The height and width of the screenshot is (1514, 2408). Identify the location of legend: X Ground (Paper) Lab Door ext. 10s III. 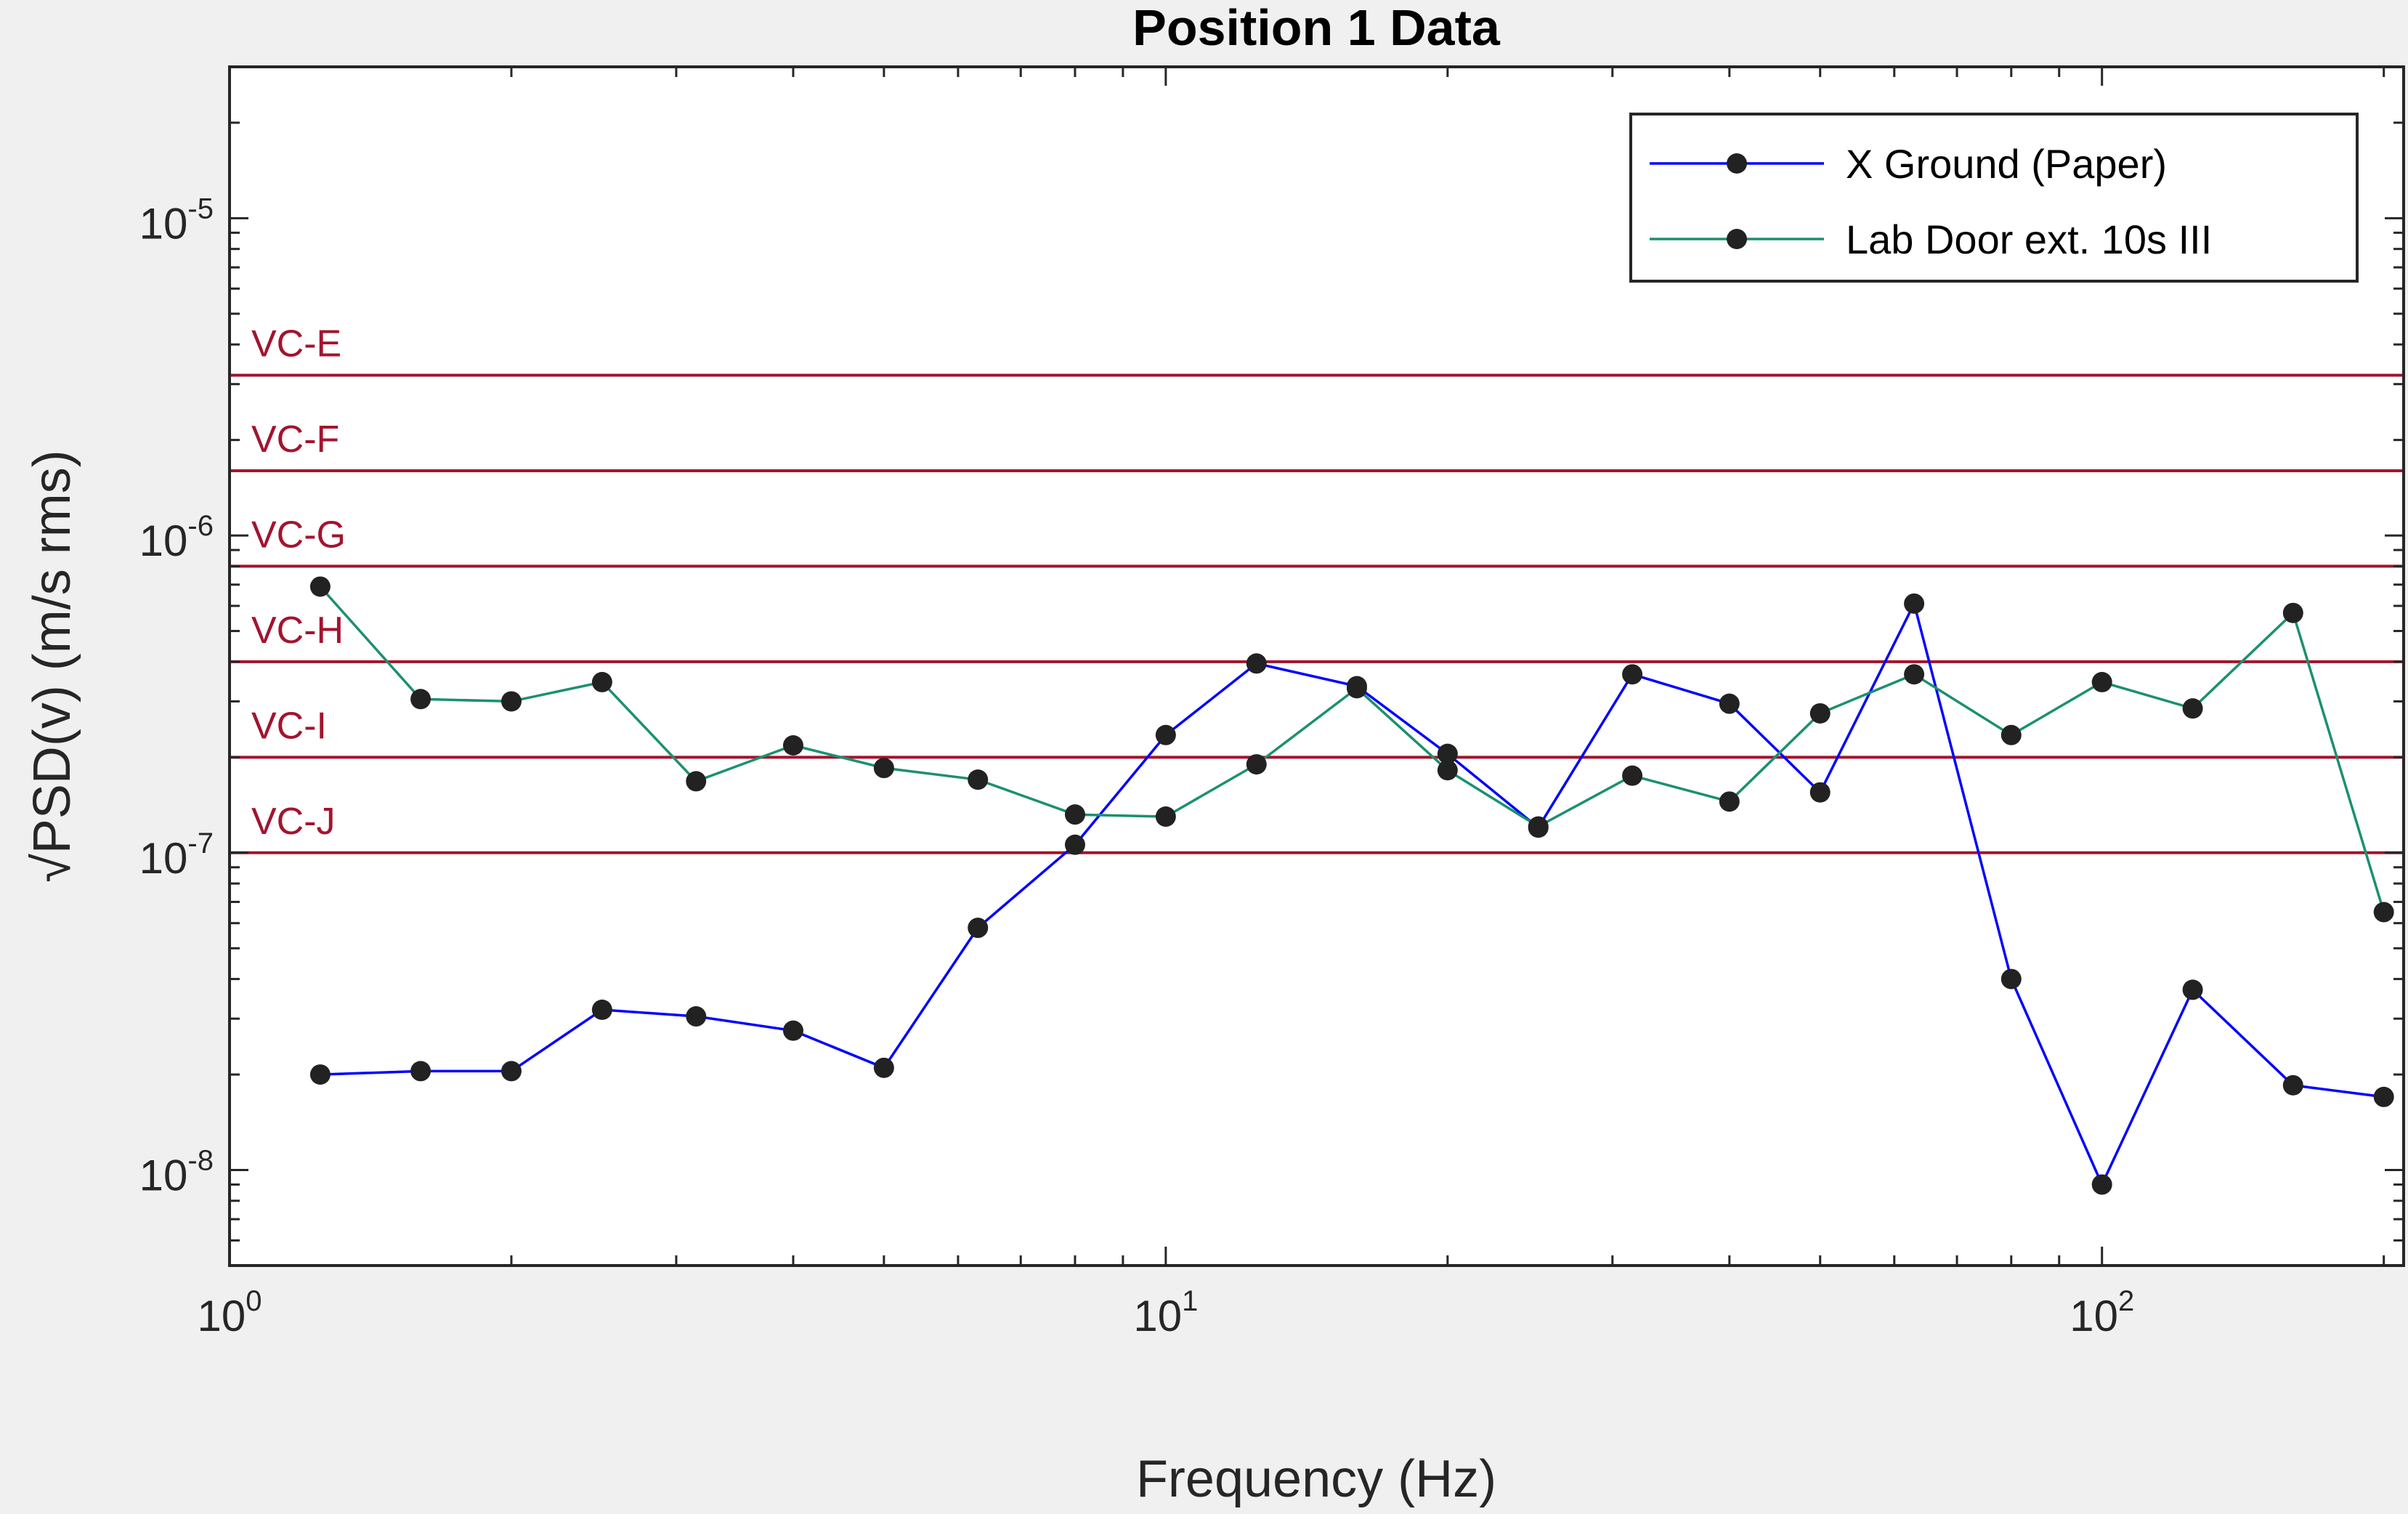
(1994, 198).